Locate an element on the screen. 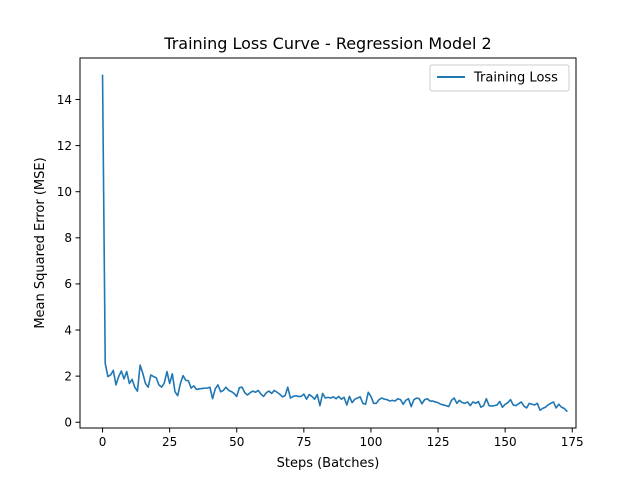 Image resolution: width=640 pixels, height=484 pixels. x-tick-label: 175 is located at coordinates (572, 442).